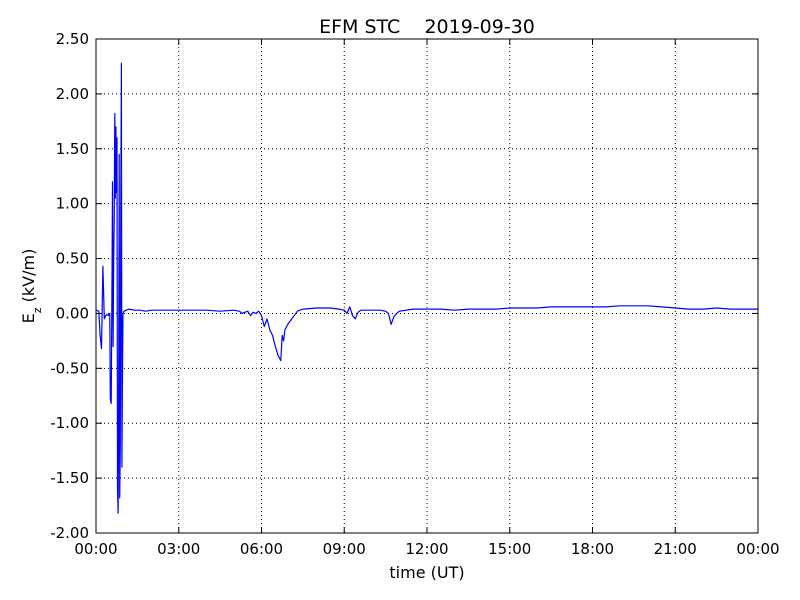 The image size is (800, 600). Describe the element at coordinates (72, 94) in the screenshot. I see `y-tick-label: 2.00` at that location.